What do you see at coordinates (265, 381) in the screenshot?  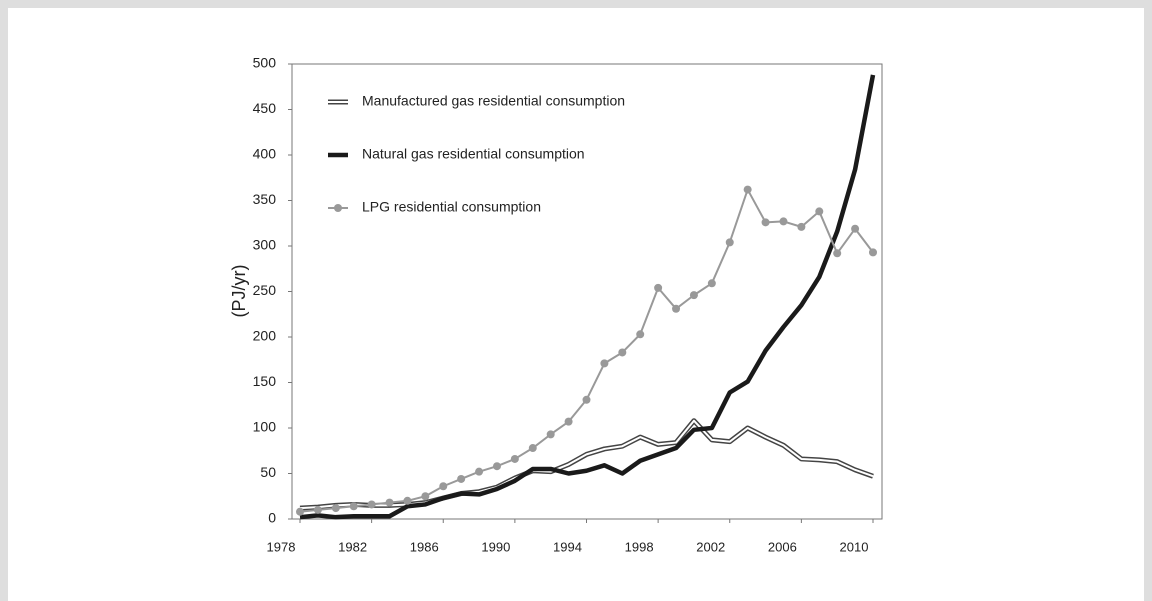 I see `y-tick-label: 150` at bounding box center [265, 381].